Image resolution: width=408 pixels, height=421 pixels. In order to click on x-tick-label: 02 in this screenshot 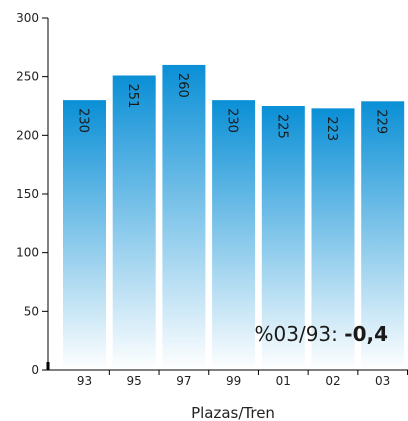, I will do `click(332, 381)`.